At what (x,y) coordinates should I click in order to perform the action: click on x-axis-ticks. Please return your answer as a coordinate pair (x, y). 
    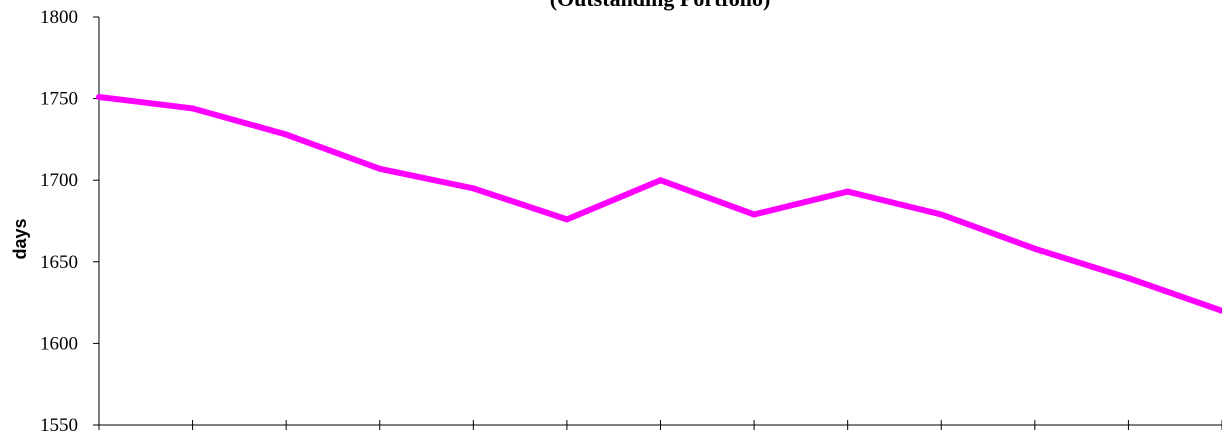
    Looking at the image, I should click on (660, 425).